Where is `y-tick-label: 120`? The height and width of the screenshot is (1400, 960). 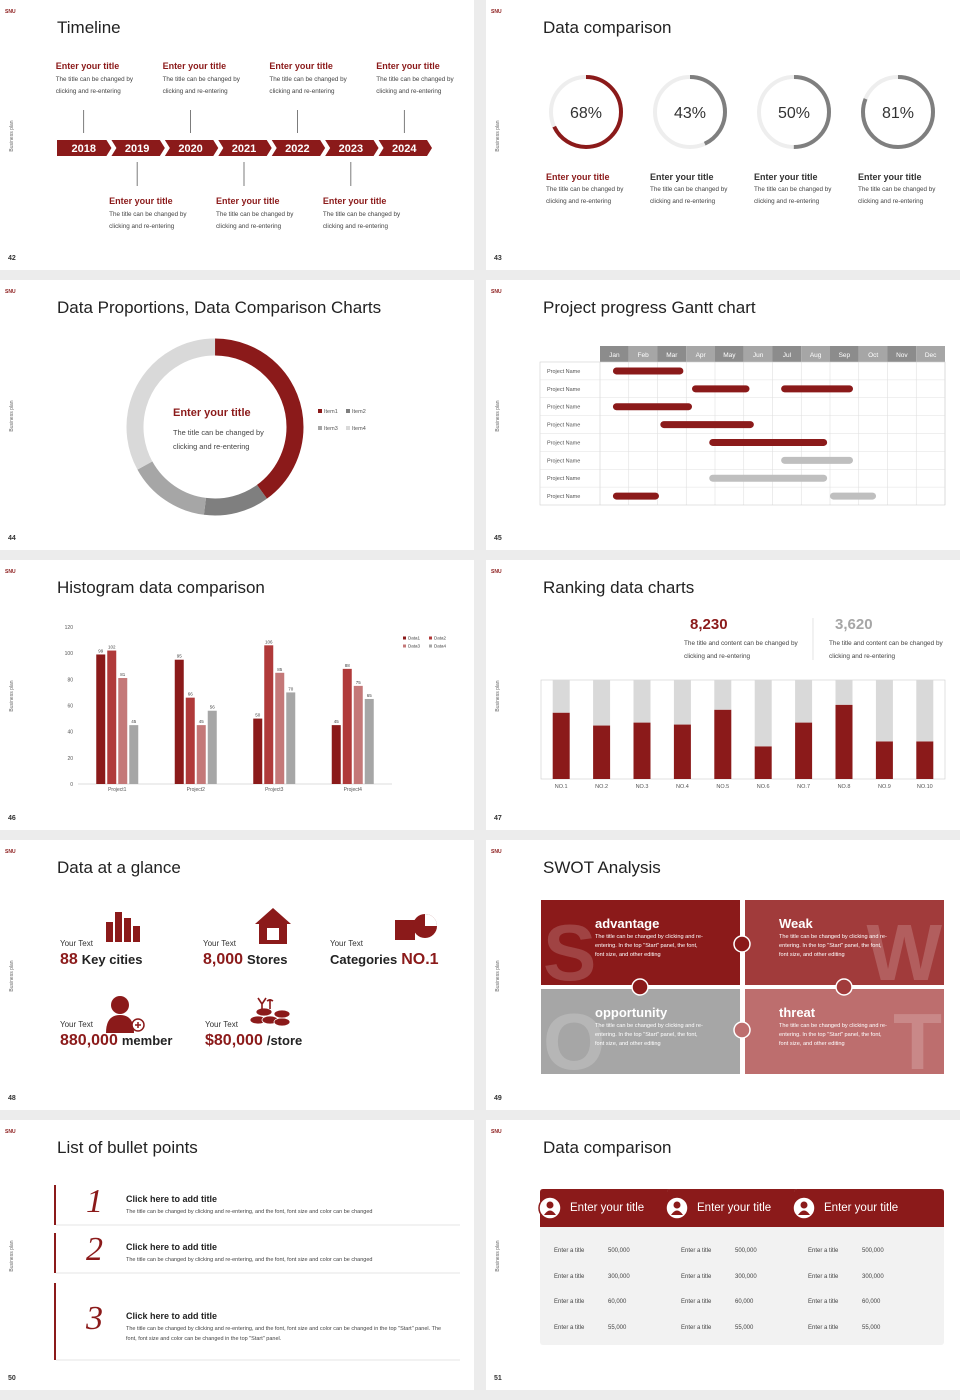
y-tick-label: 120 is located at coordinates (69, 628).